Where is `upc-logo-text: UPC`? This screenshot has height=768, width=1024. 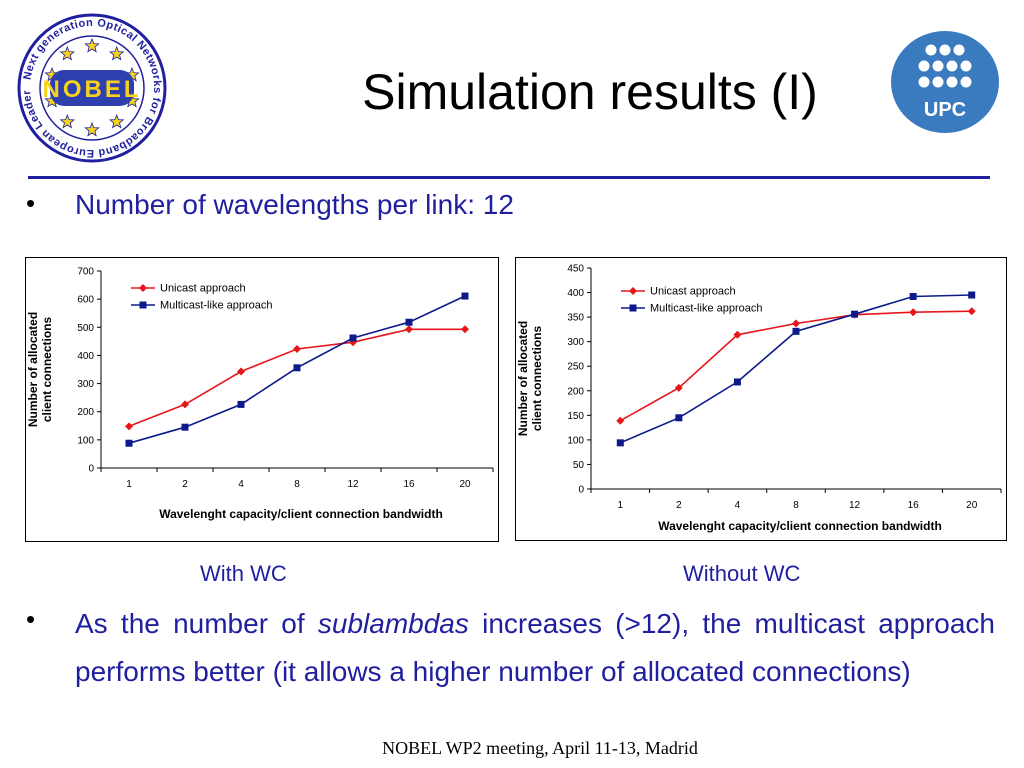
upc-logo-text: UPC is located at coordinates (945, 110).